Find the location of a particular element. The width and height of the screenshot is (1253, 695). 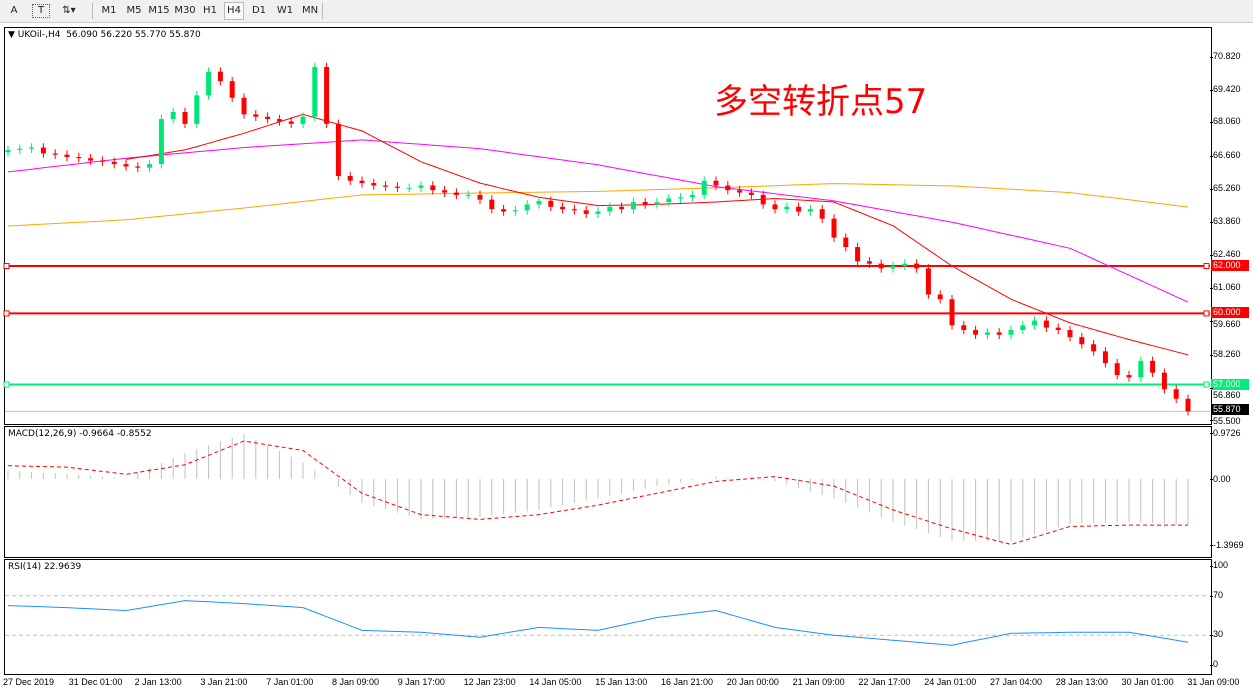

price-axis-label: 65.260 is located at coordinates (1227, 187).